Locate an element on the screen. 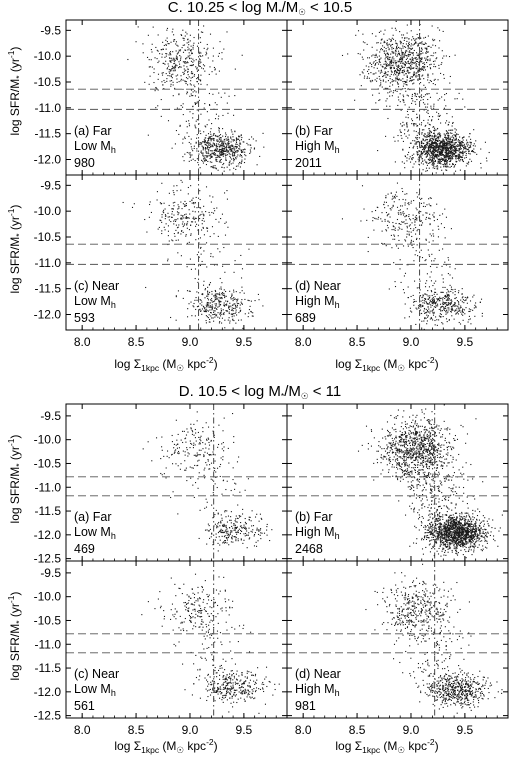 Image resolution: width=520 pixels, height=762 pixels. y-tick-label: -9.5 is located at coordinates (50, 416).